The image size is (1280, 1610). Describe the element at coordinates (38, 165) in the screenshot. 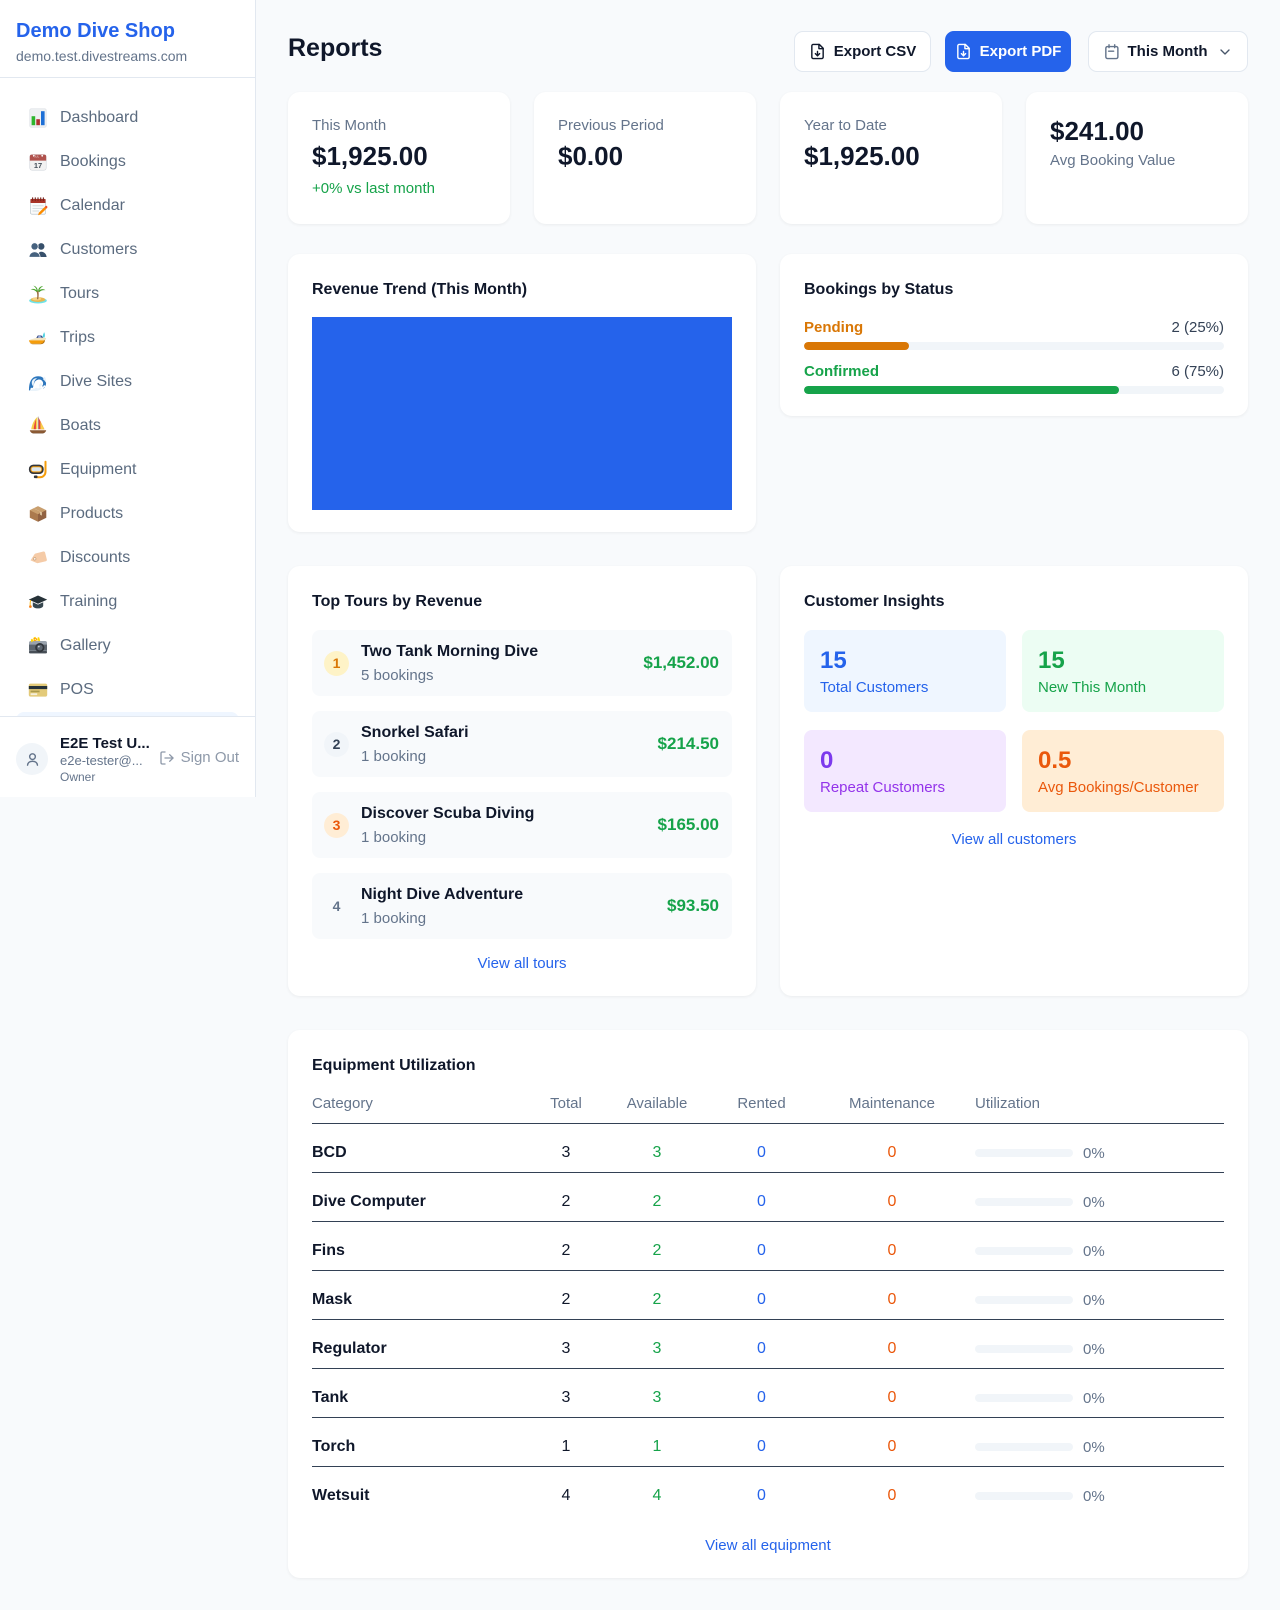

I see `svg-text: 17` at that location.